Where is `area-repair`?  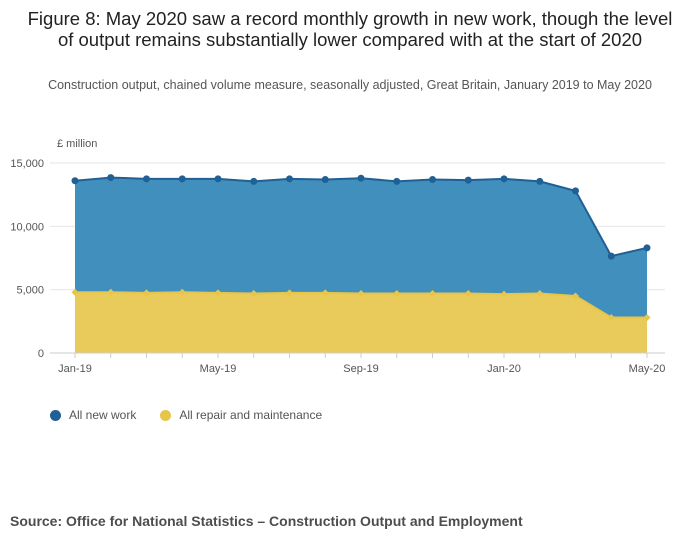 area-repair is located at coordinates (361, 322).